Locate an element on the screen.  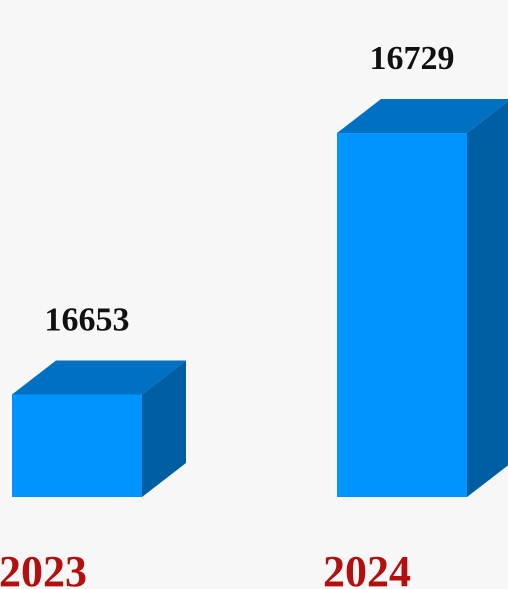
data-label: 16729 is located at coordinates (412, 58).